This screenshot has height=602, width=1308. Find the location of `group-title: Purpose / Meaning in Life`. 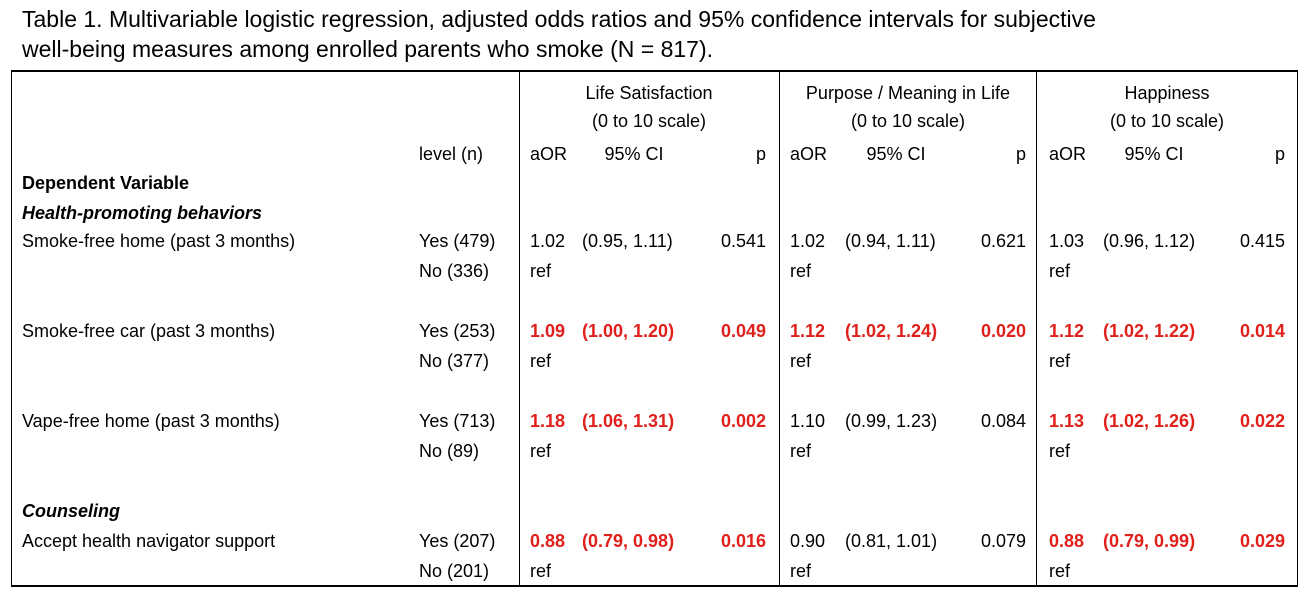

group-title: Purpose / Meaning in Life is located at coordinates (908, 93).